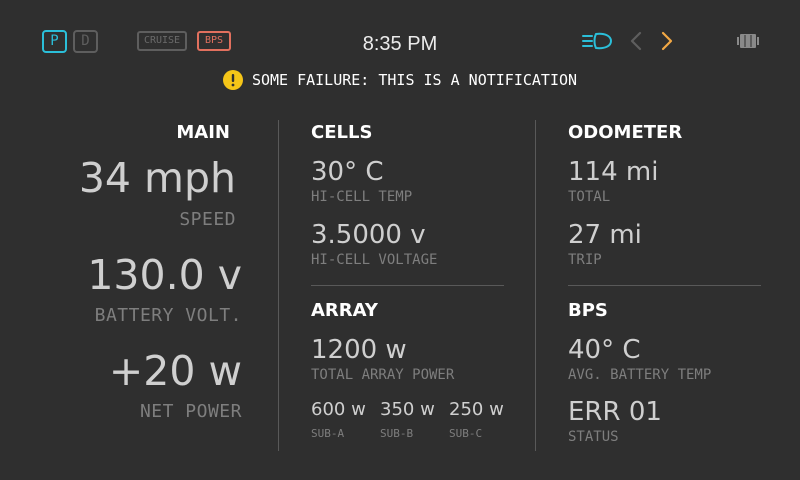  Describe the element at coordinates (347, 172) in the screenshot. I see `hi-cell-temp-value: 30° C` at that location.